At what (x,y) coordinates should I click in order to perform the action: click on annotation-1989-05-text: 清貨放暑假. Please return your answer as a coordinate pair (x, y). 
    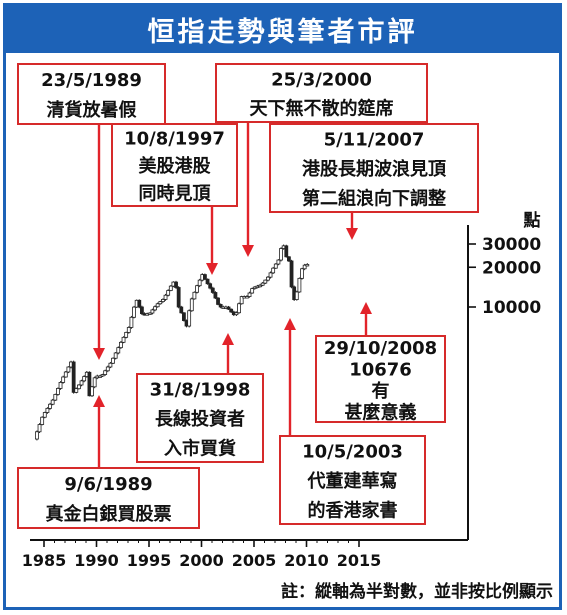
    Looking at the image, I should click on (92, 110).